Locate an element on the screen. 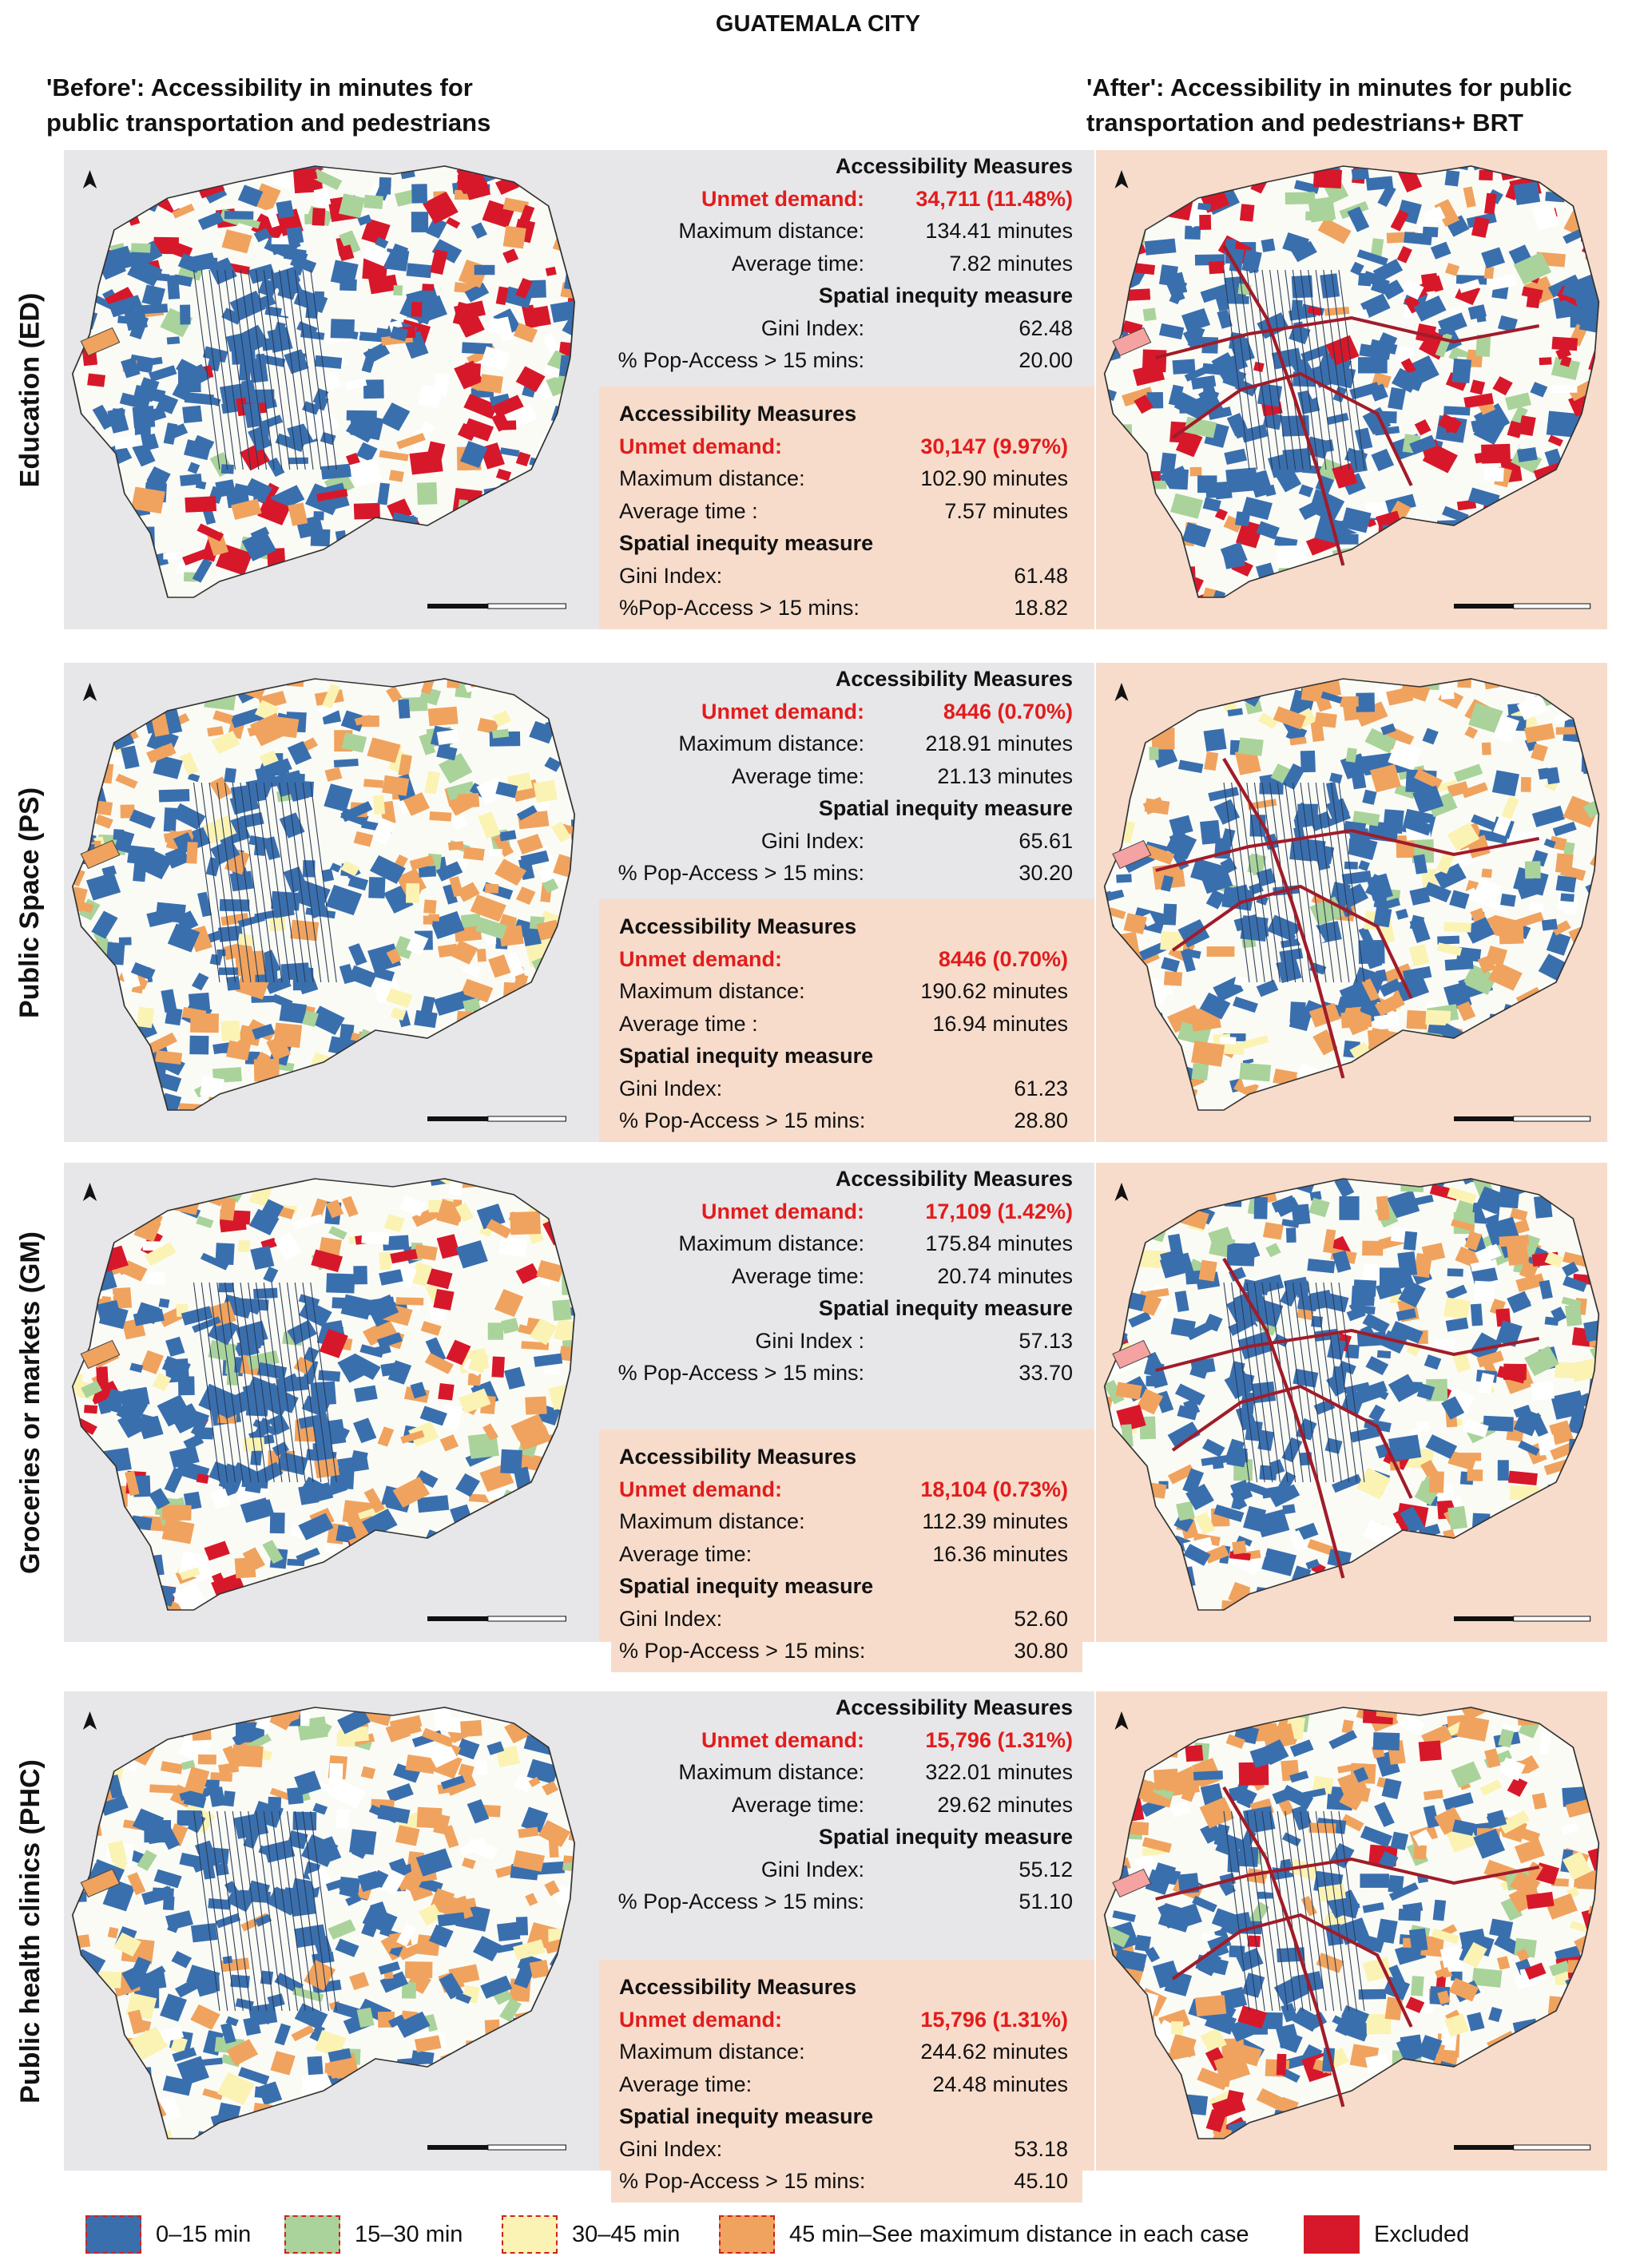 Image resolution: width=1636 pixels, height=2268 pixels. gini-index-value: 55.12 is located at coordinates (1046, 1869).